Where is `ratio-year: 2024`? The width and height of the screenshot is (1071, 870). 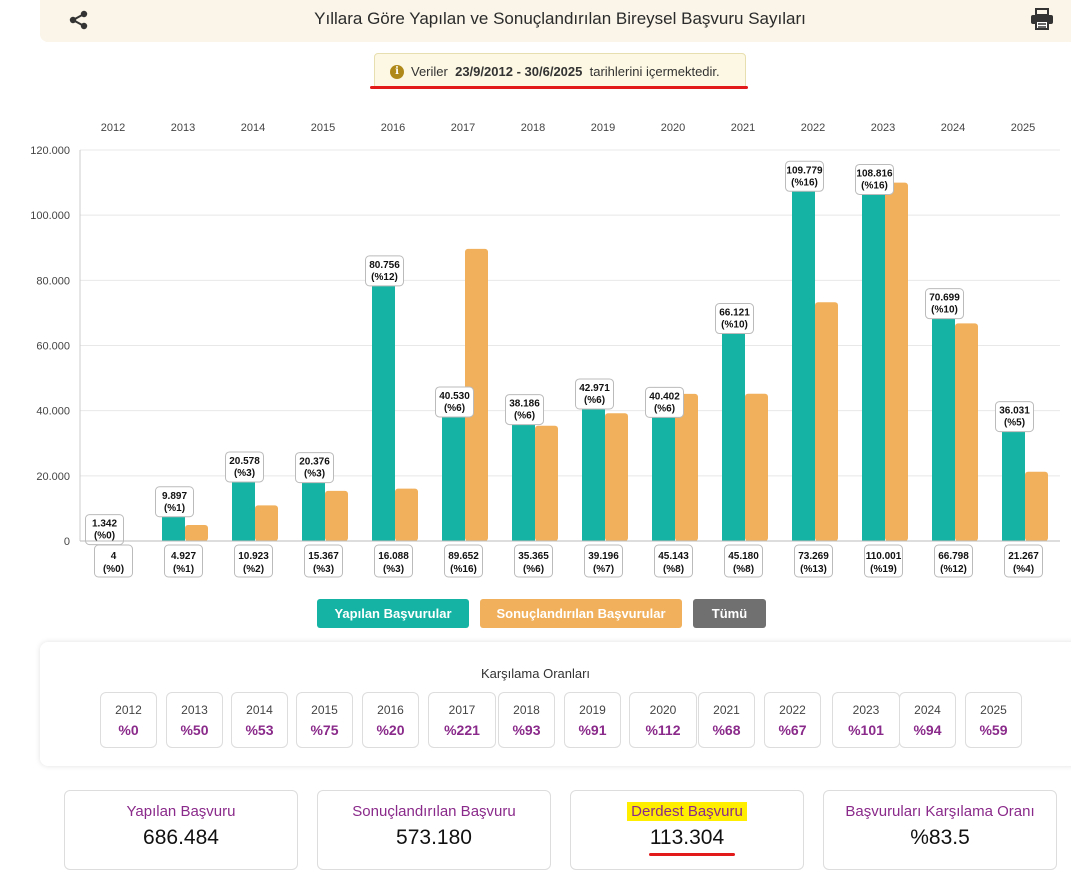
ratio-year: 2024 is located at coordinates (927, 710).